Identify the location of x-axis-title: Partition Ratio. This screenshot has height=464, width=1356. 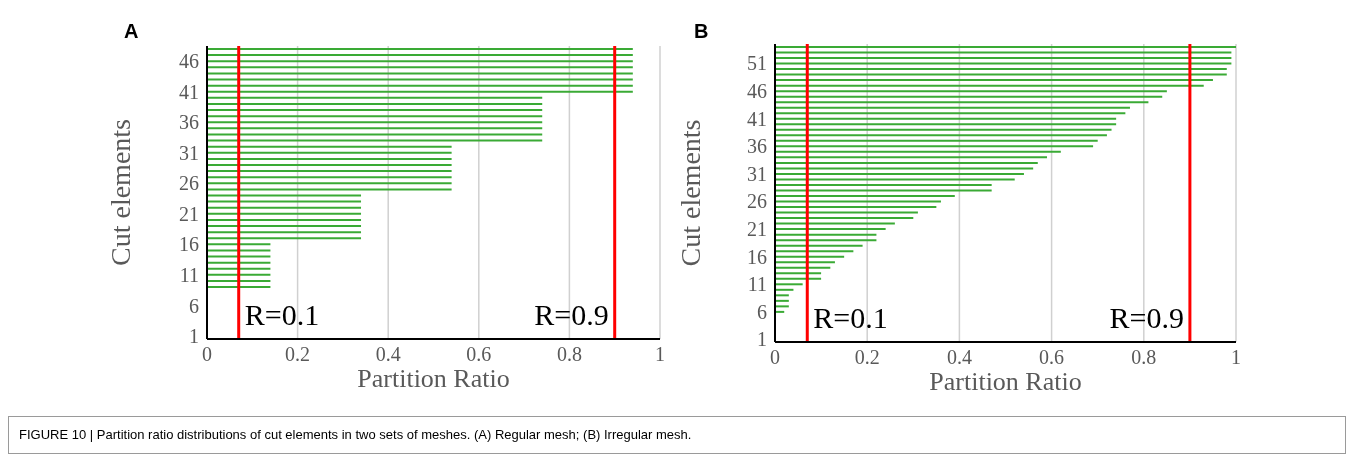
(1005, 381).